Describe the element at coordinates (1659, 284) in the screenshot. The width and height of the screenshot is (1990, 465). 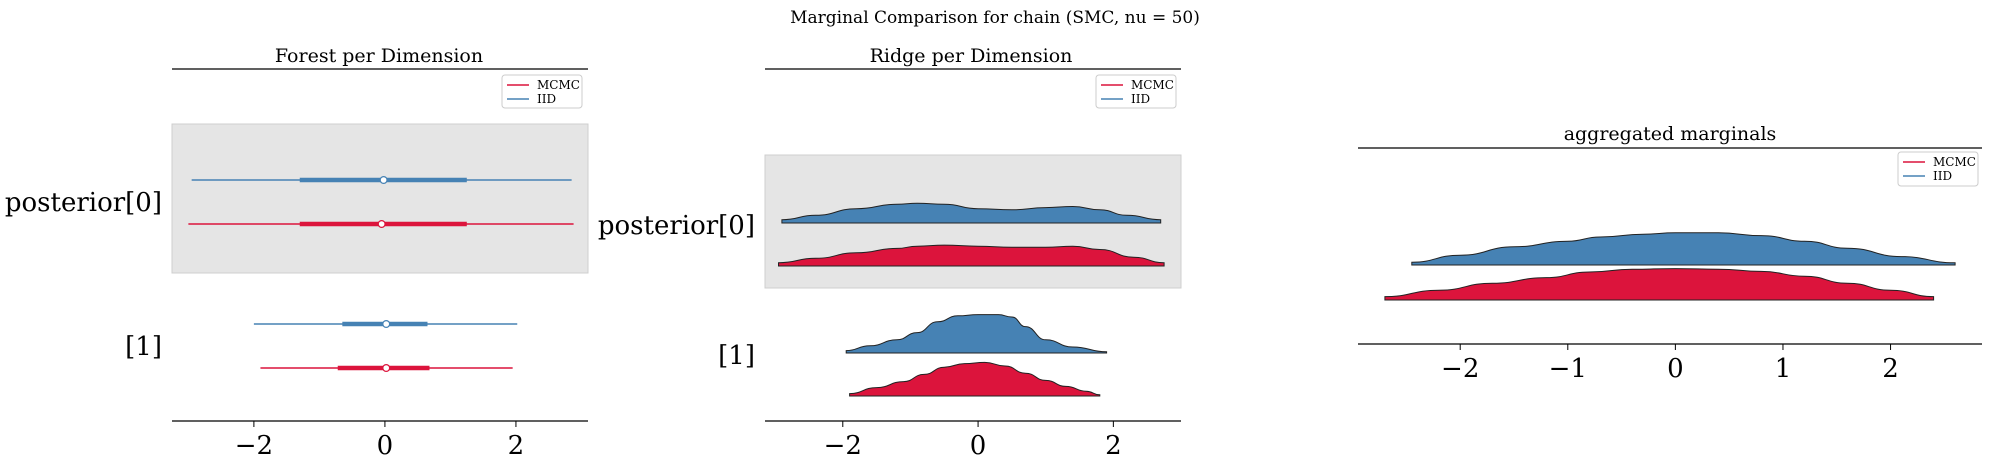
I see `aggregated-density-mcmc` at that location.